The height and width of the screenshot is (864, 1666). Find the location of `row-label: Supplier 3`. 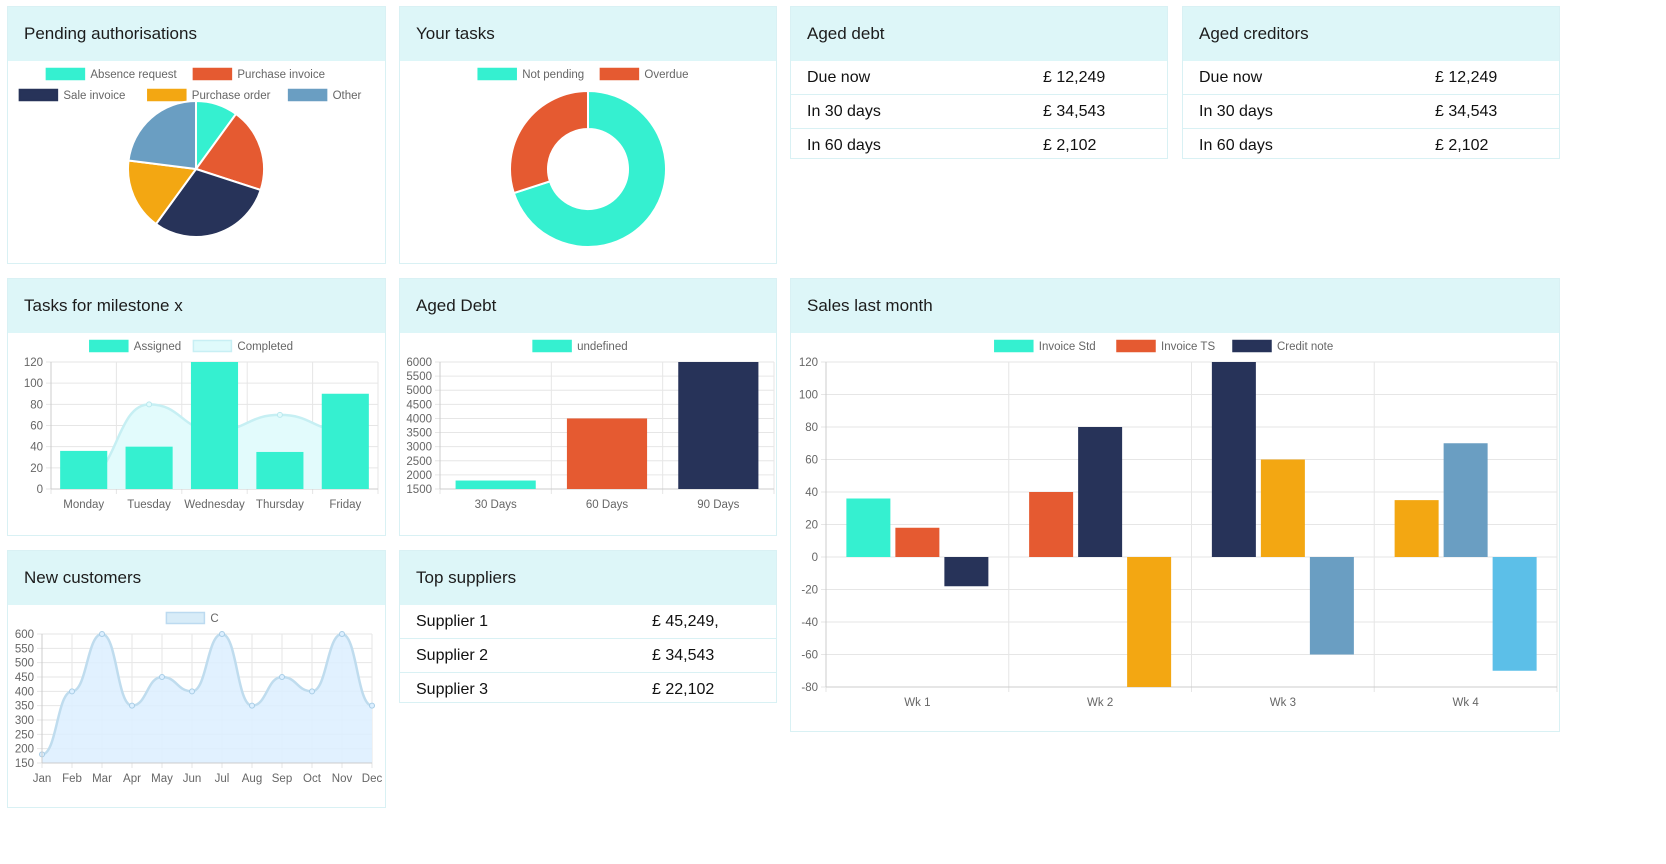

row-label: Supplier 3 is located at coordinates (452, 689).